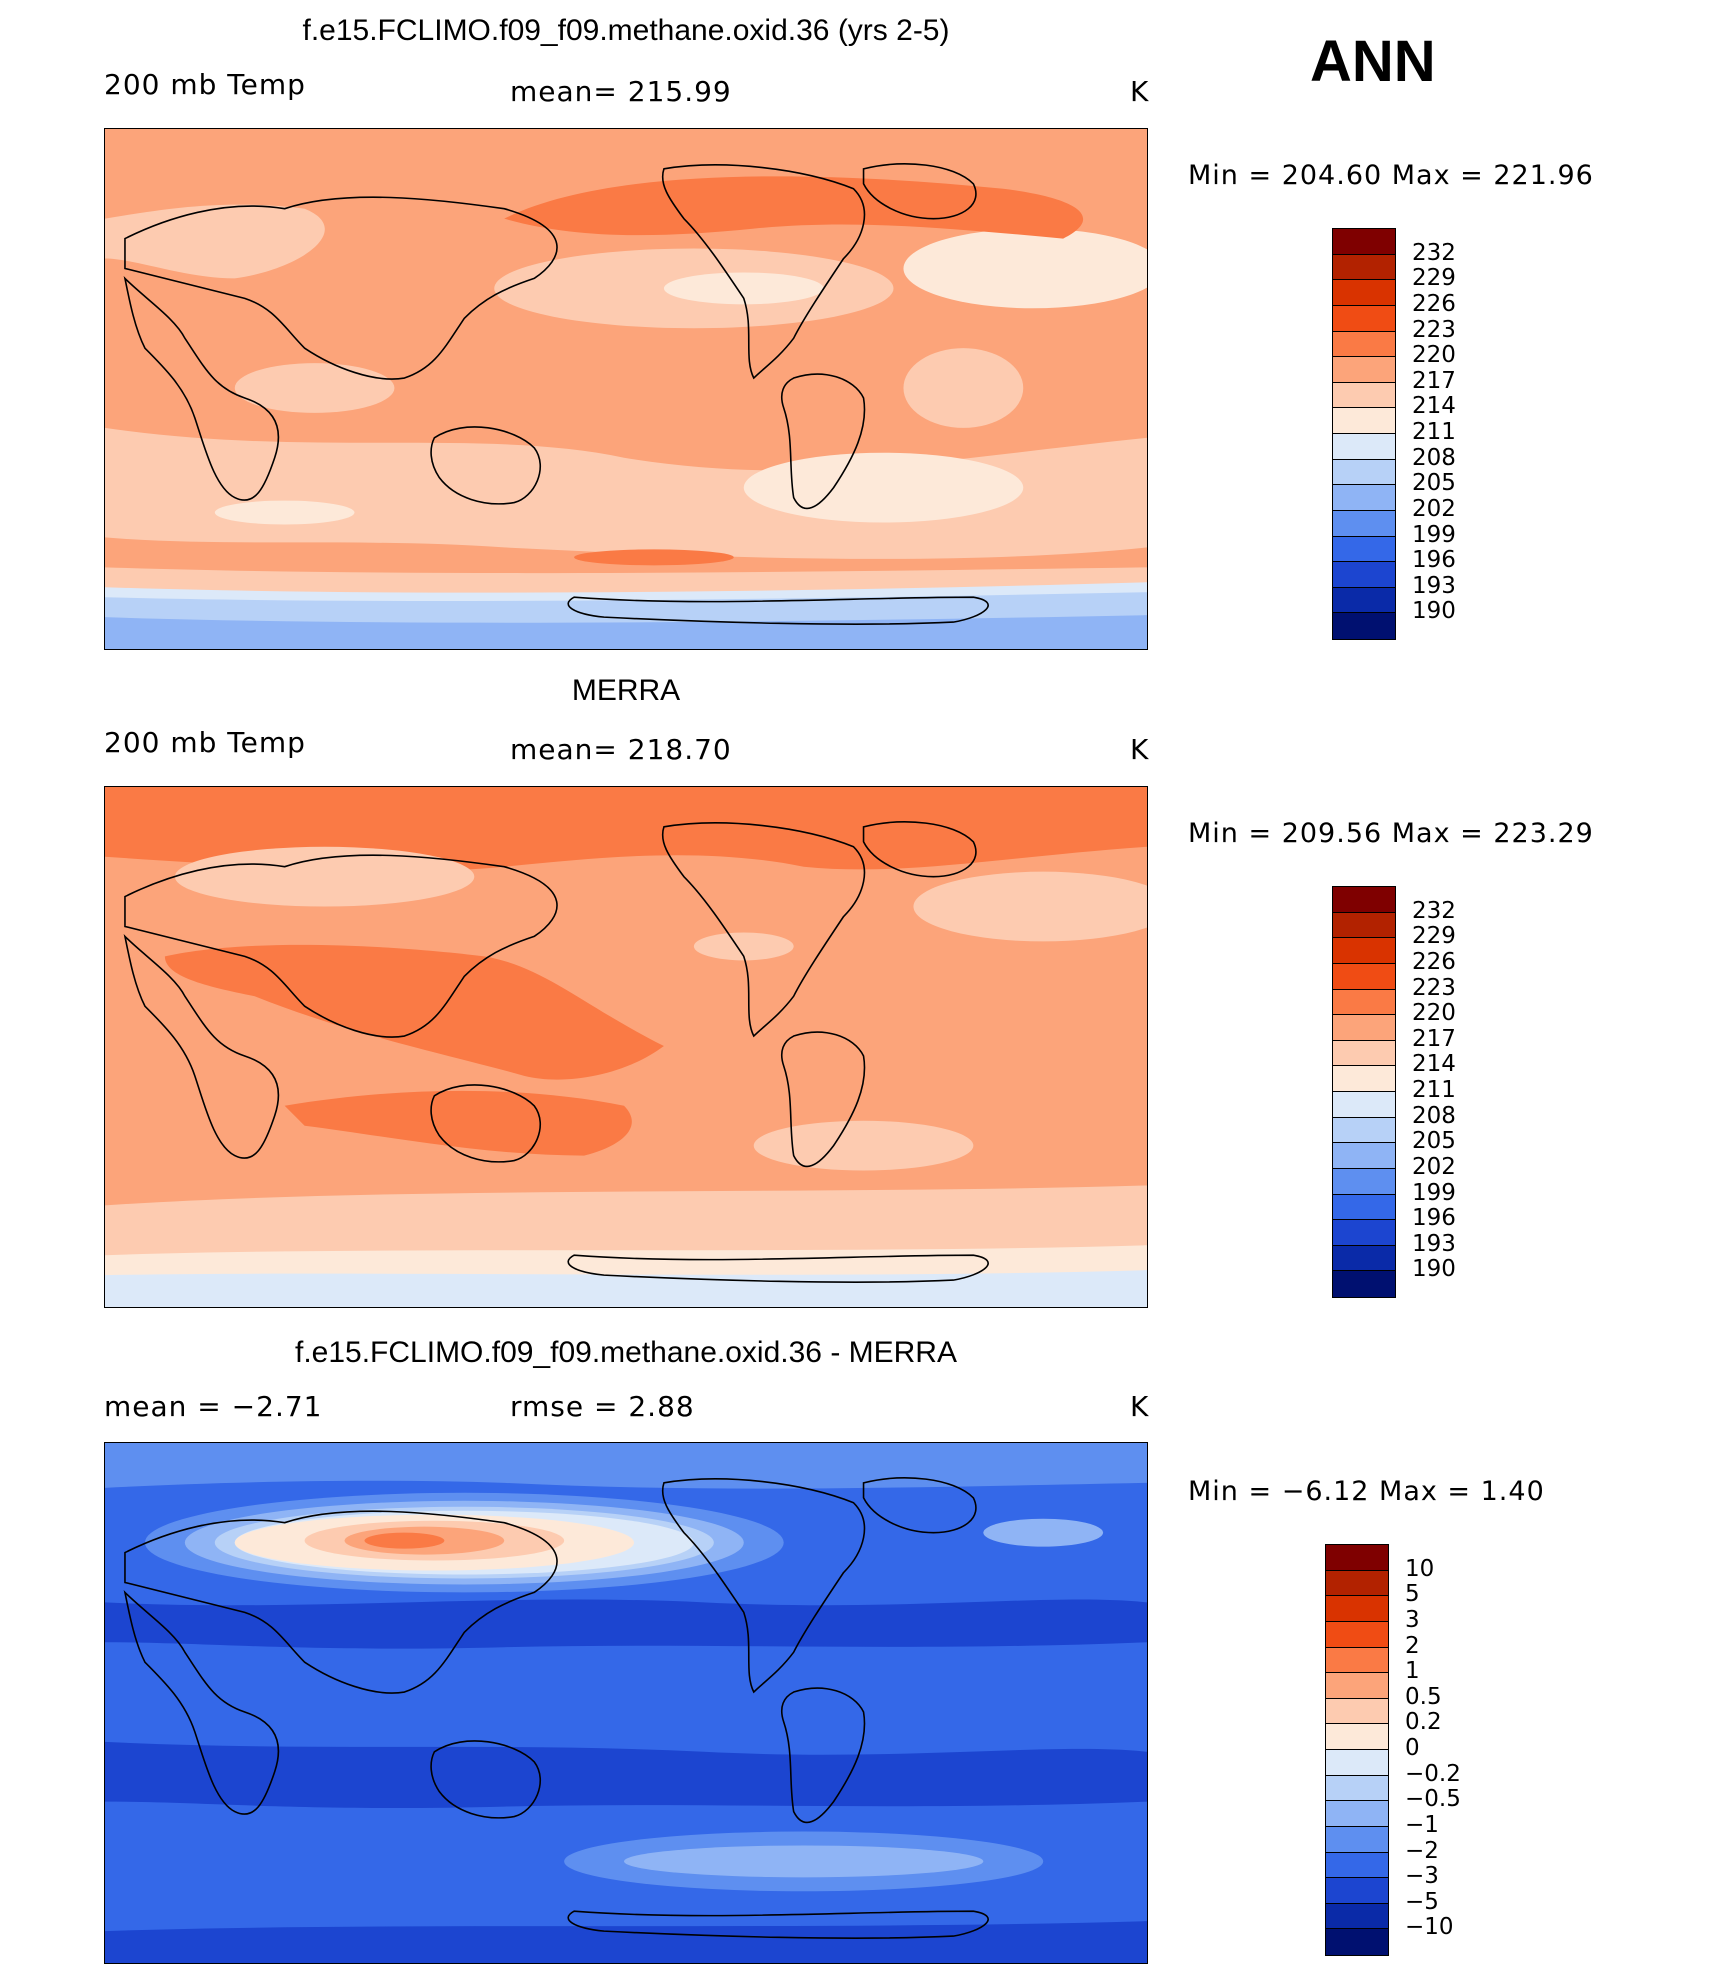  What do you see at coordinates (1422, 1901) in the screenshot?
I see `colorbar-label: −5` at bounding box center [1422, 1901].